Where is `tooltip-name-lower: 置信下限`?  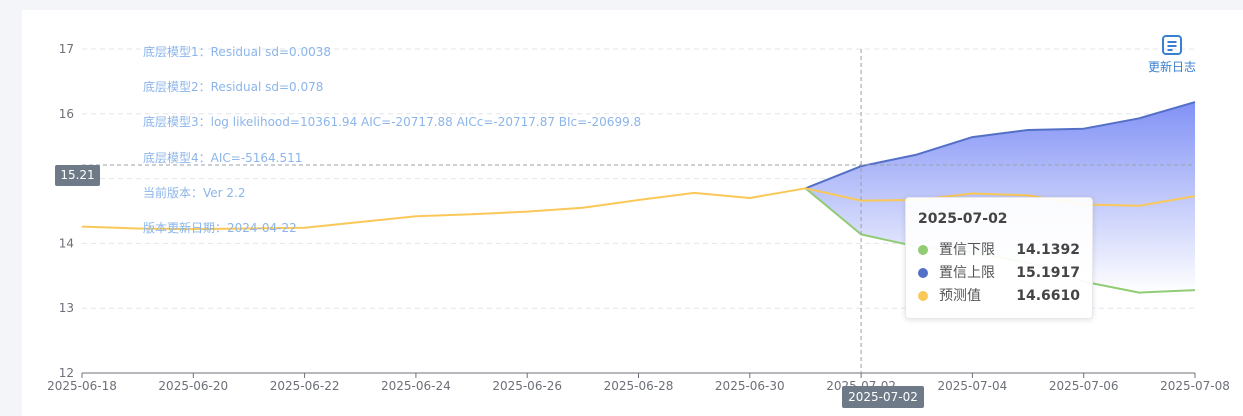
tooltip-name-lower: 置信下限 is located at coordinates (967, 250).